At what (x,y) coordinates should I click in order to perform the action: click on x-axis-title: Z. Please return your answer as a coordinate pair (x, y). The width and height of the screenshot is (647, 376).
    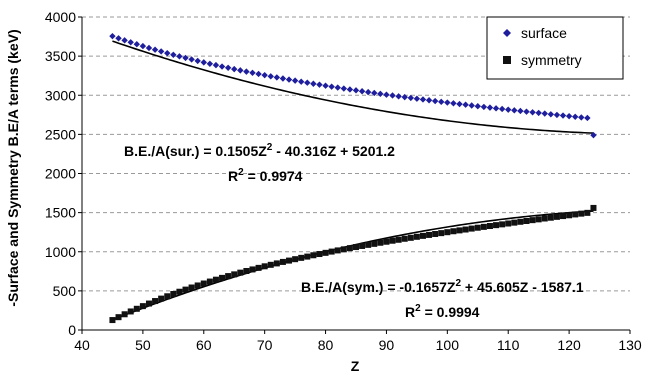
    Looking at the image, I should click on (355, 366).